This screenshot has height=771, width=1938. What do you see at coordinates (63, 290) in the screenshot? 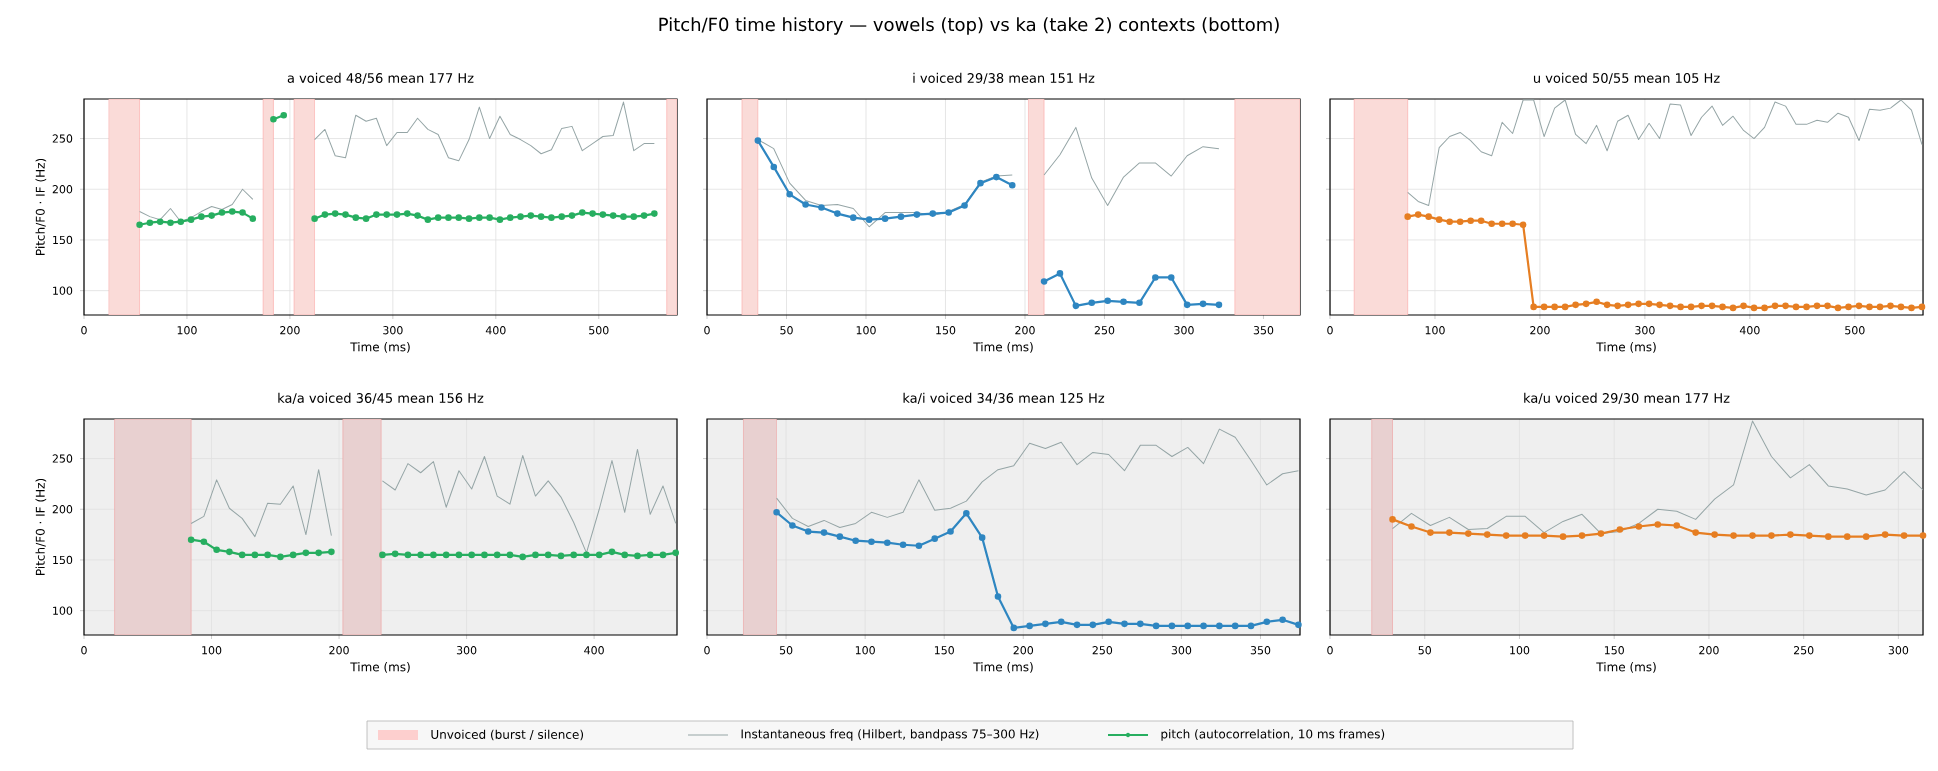
I see `y-tick-label: 100` at bounding box center [63, 290].